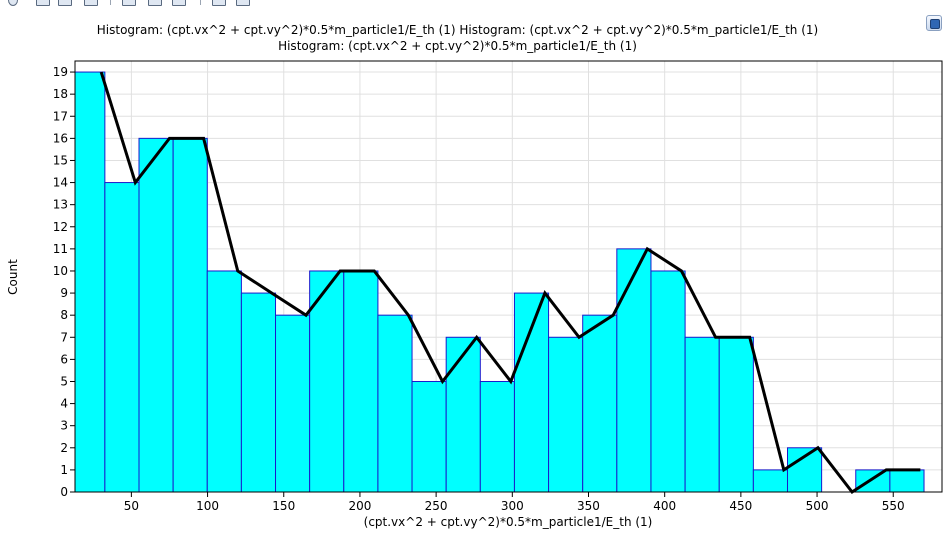 The width and height of the screenshot is (949, 539). Describe the element at coordinates (91, 3) in the screenshot. I see `copy-icon` at that location.